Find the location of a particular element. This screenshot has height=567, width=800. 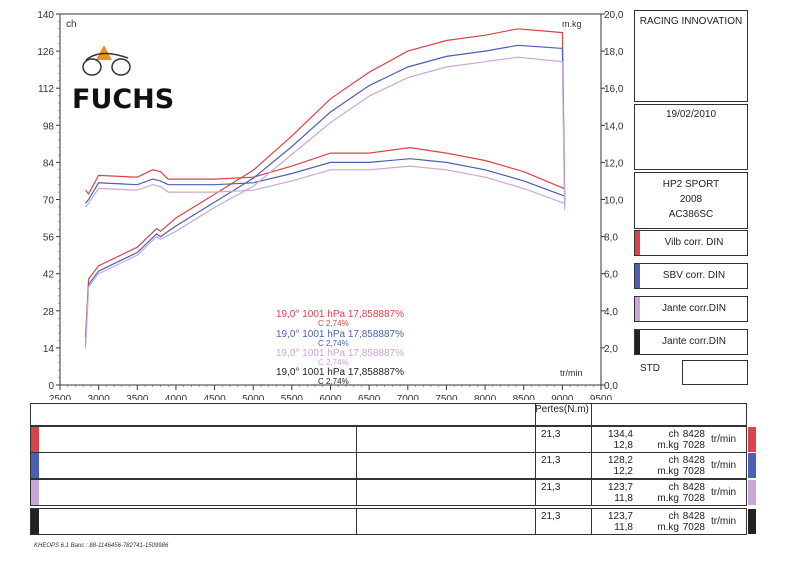

peak-power-value: 134,4 is located at coordinates (620, 434).